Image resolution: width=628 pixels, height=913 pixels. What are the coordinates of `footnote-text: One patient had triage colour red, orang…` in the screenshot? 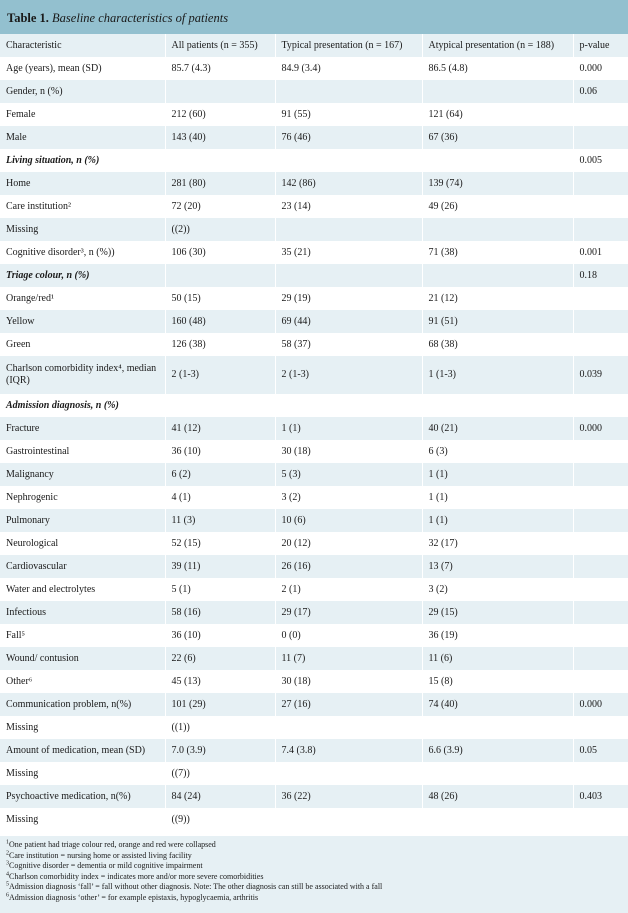 It's located at (112, 844).